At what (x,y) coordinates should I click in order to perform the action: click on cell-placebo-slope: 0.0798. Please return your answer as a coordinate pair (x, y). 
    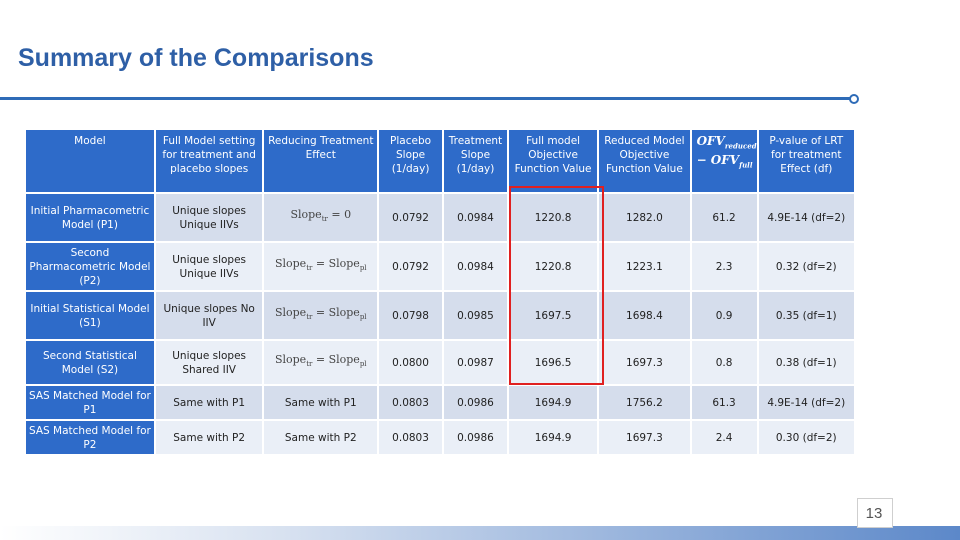
    Looking at the image, I should click on (411, 315).